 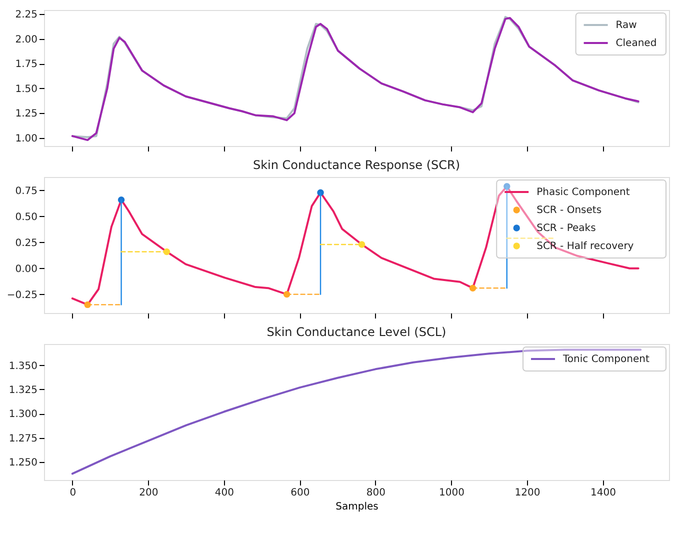 I want to click on y-tick-label: 0.50, so click(x=26, y=217).